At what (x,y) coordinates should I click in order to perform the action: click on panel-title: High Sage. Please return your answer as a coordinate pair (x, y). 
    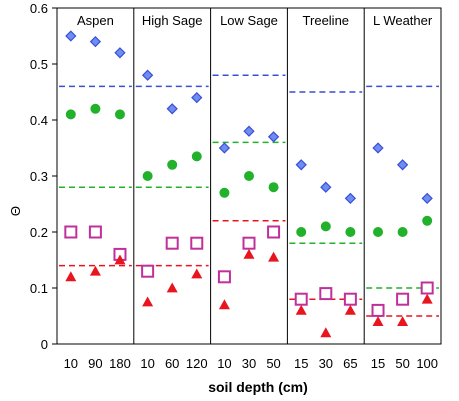
    Looking at the image, I should click on (172, 20).